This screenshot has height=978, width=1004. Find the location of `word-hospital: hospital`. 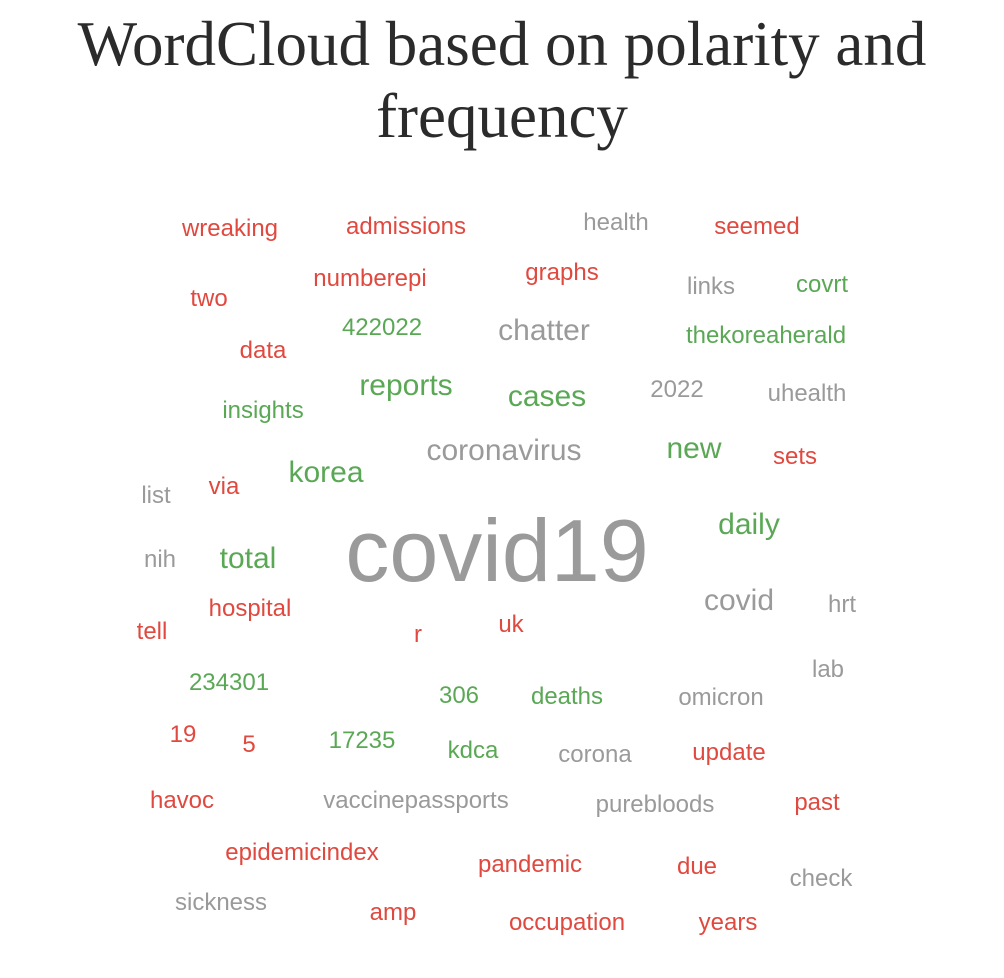

word-hospital: hospital is located at coordinates (250, 608).